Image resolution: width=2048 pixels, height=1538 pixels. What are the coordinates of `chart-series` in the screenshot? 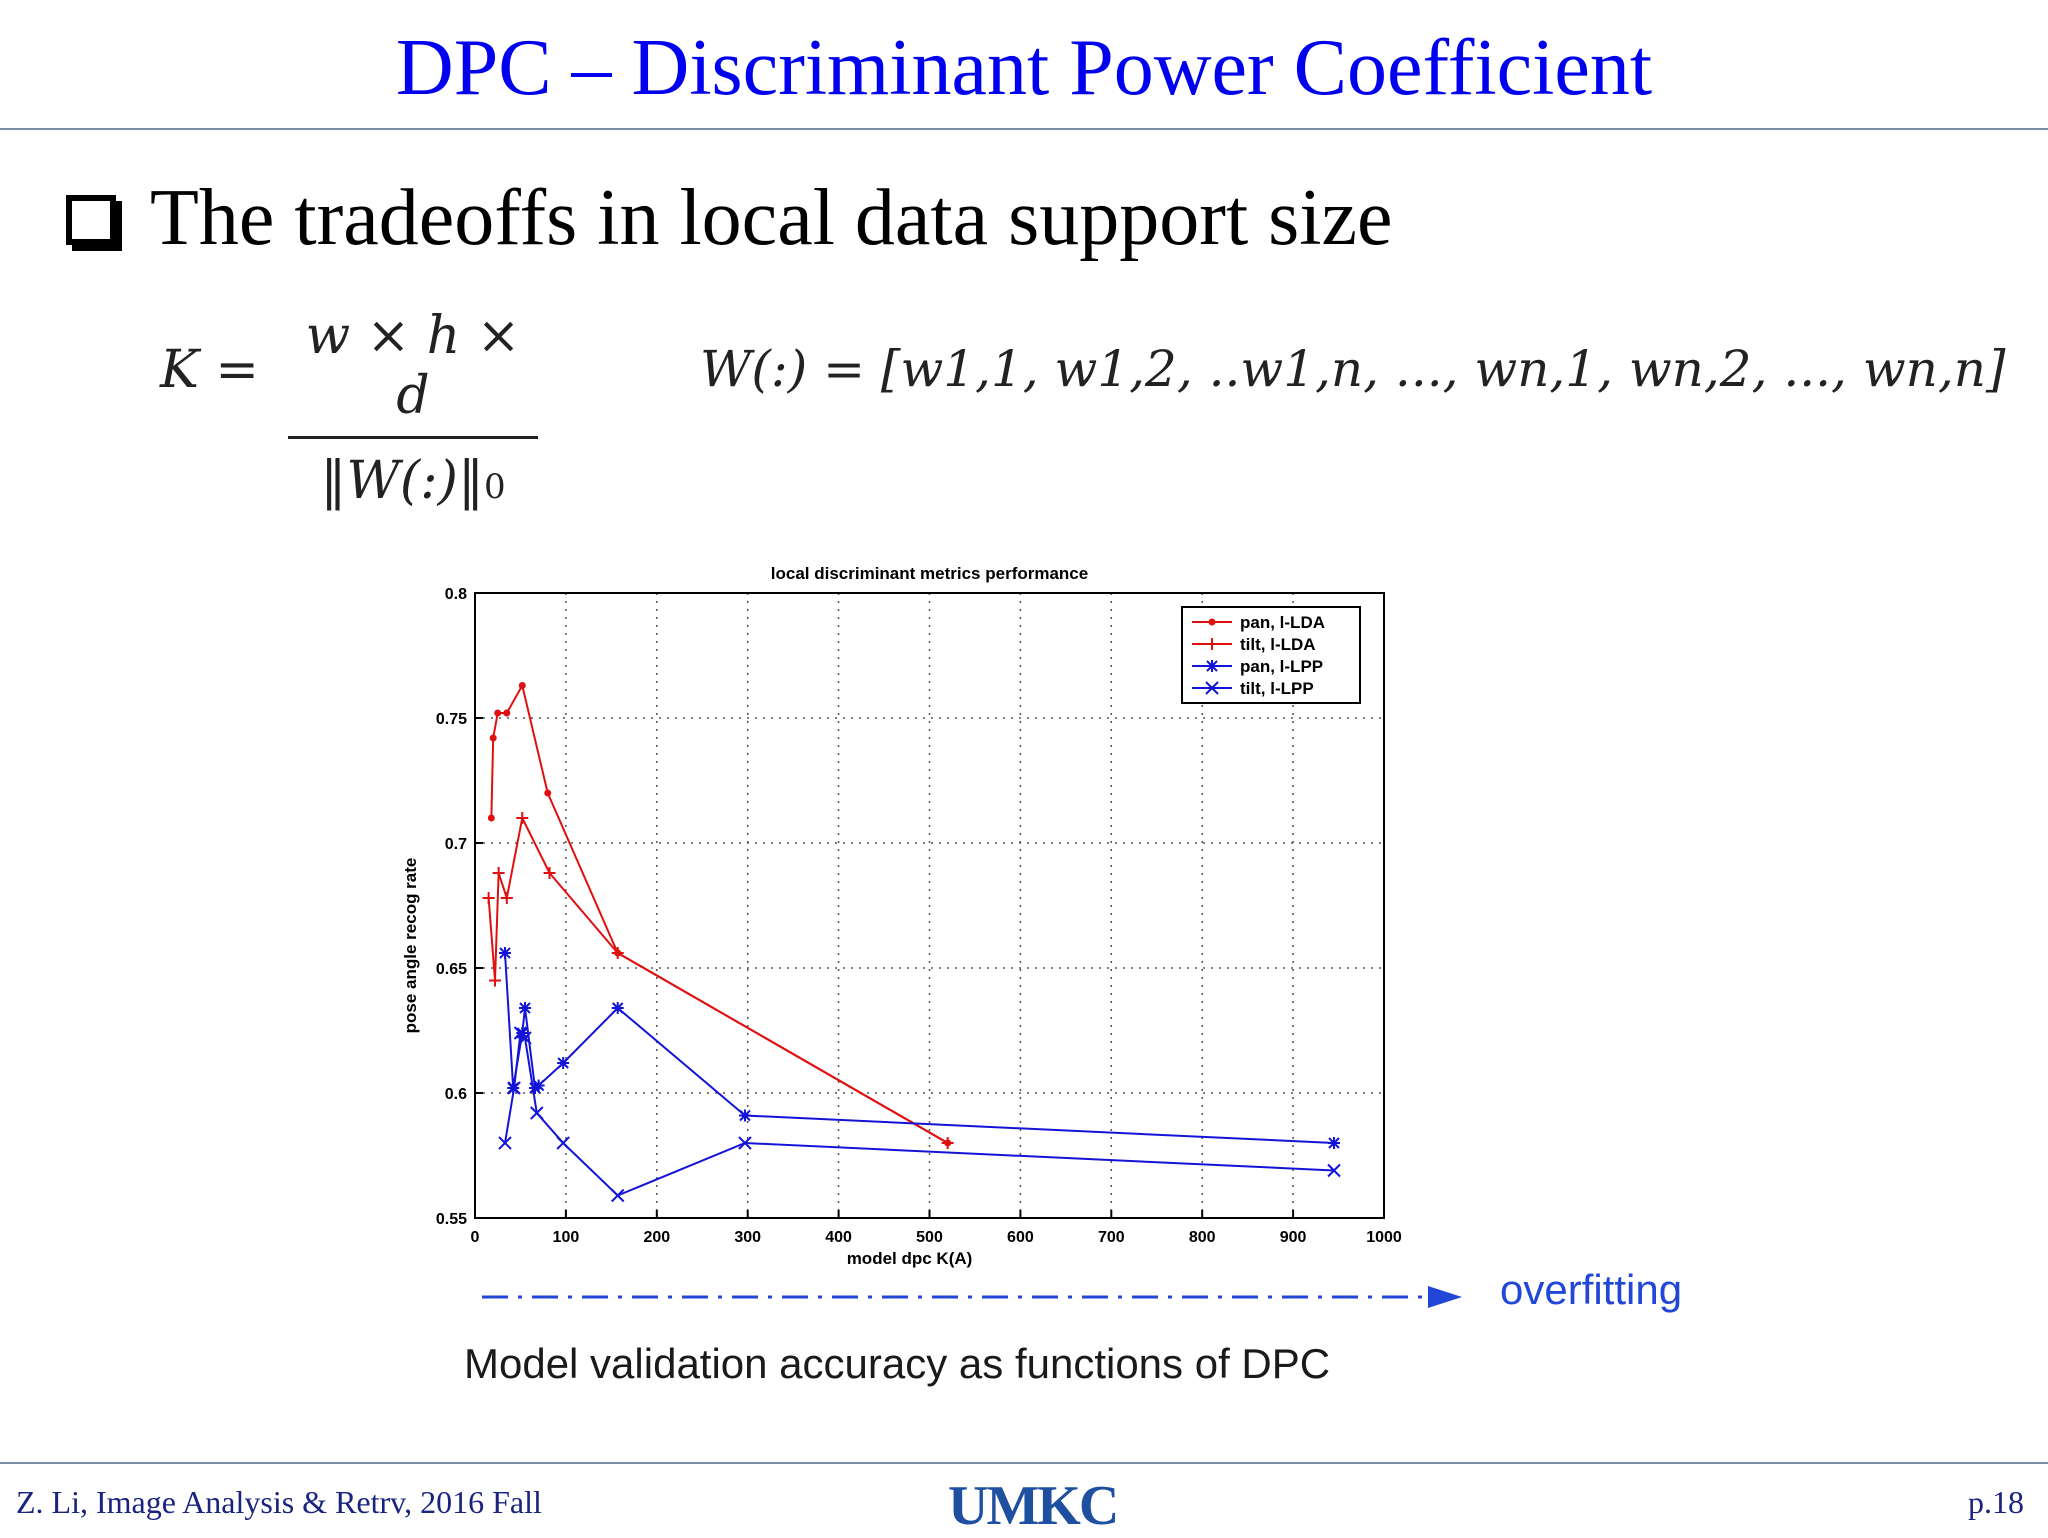 It's located at (911, 942).